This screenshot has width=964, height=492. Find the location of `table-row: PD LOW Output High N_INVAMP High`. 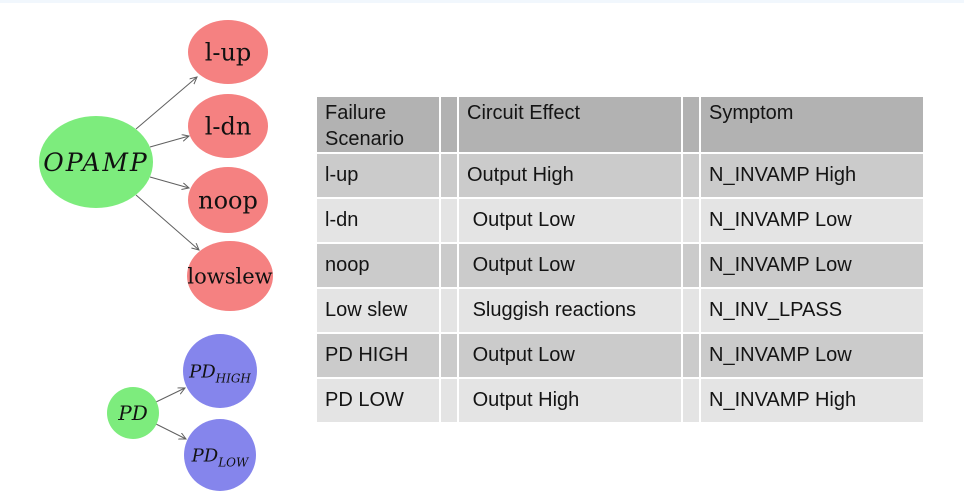

table-row: PD LOW Output High N_INVAMP High is located at coordinates (620, 400).